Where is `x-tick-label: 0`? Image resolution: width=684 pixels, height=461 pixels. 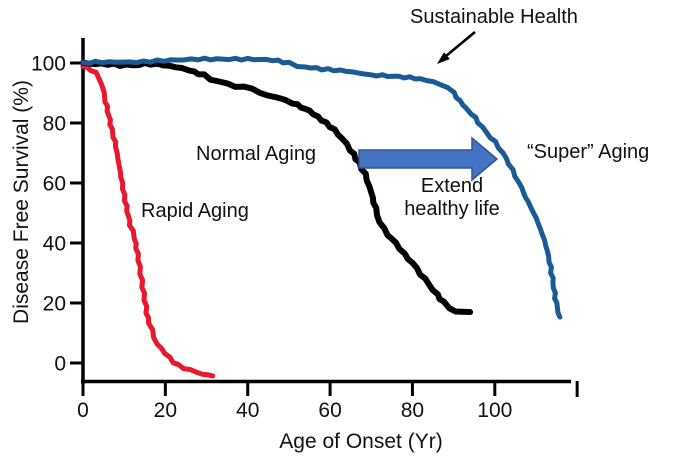 x-tick-label: 0 is located at coordinates (83, 410).